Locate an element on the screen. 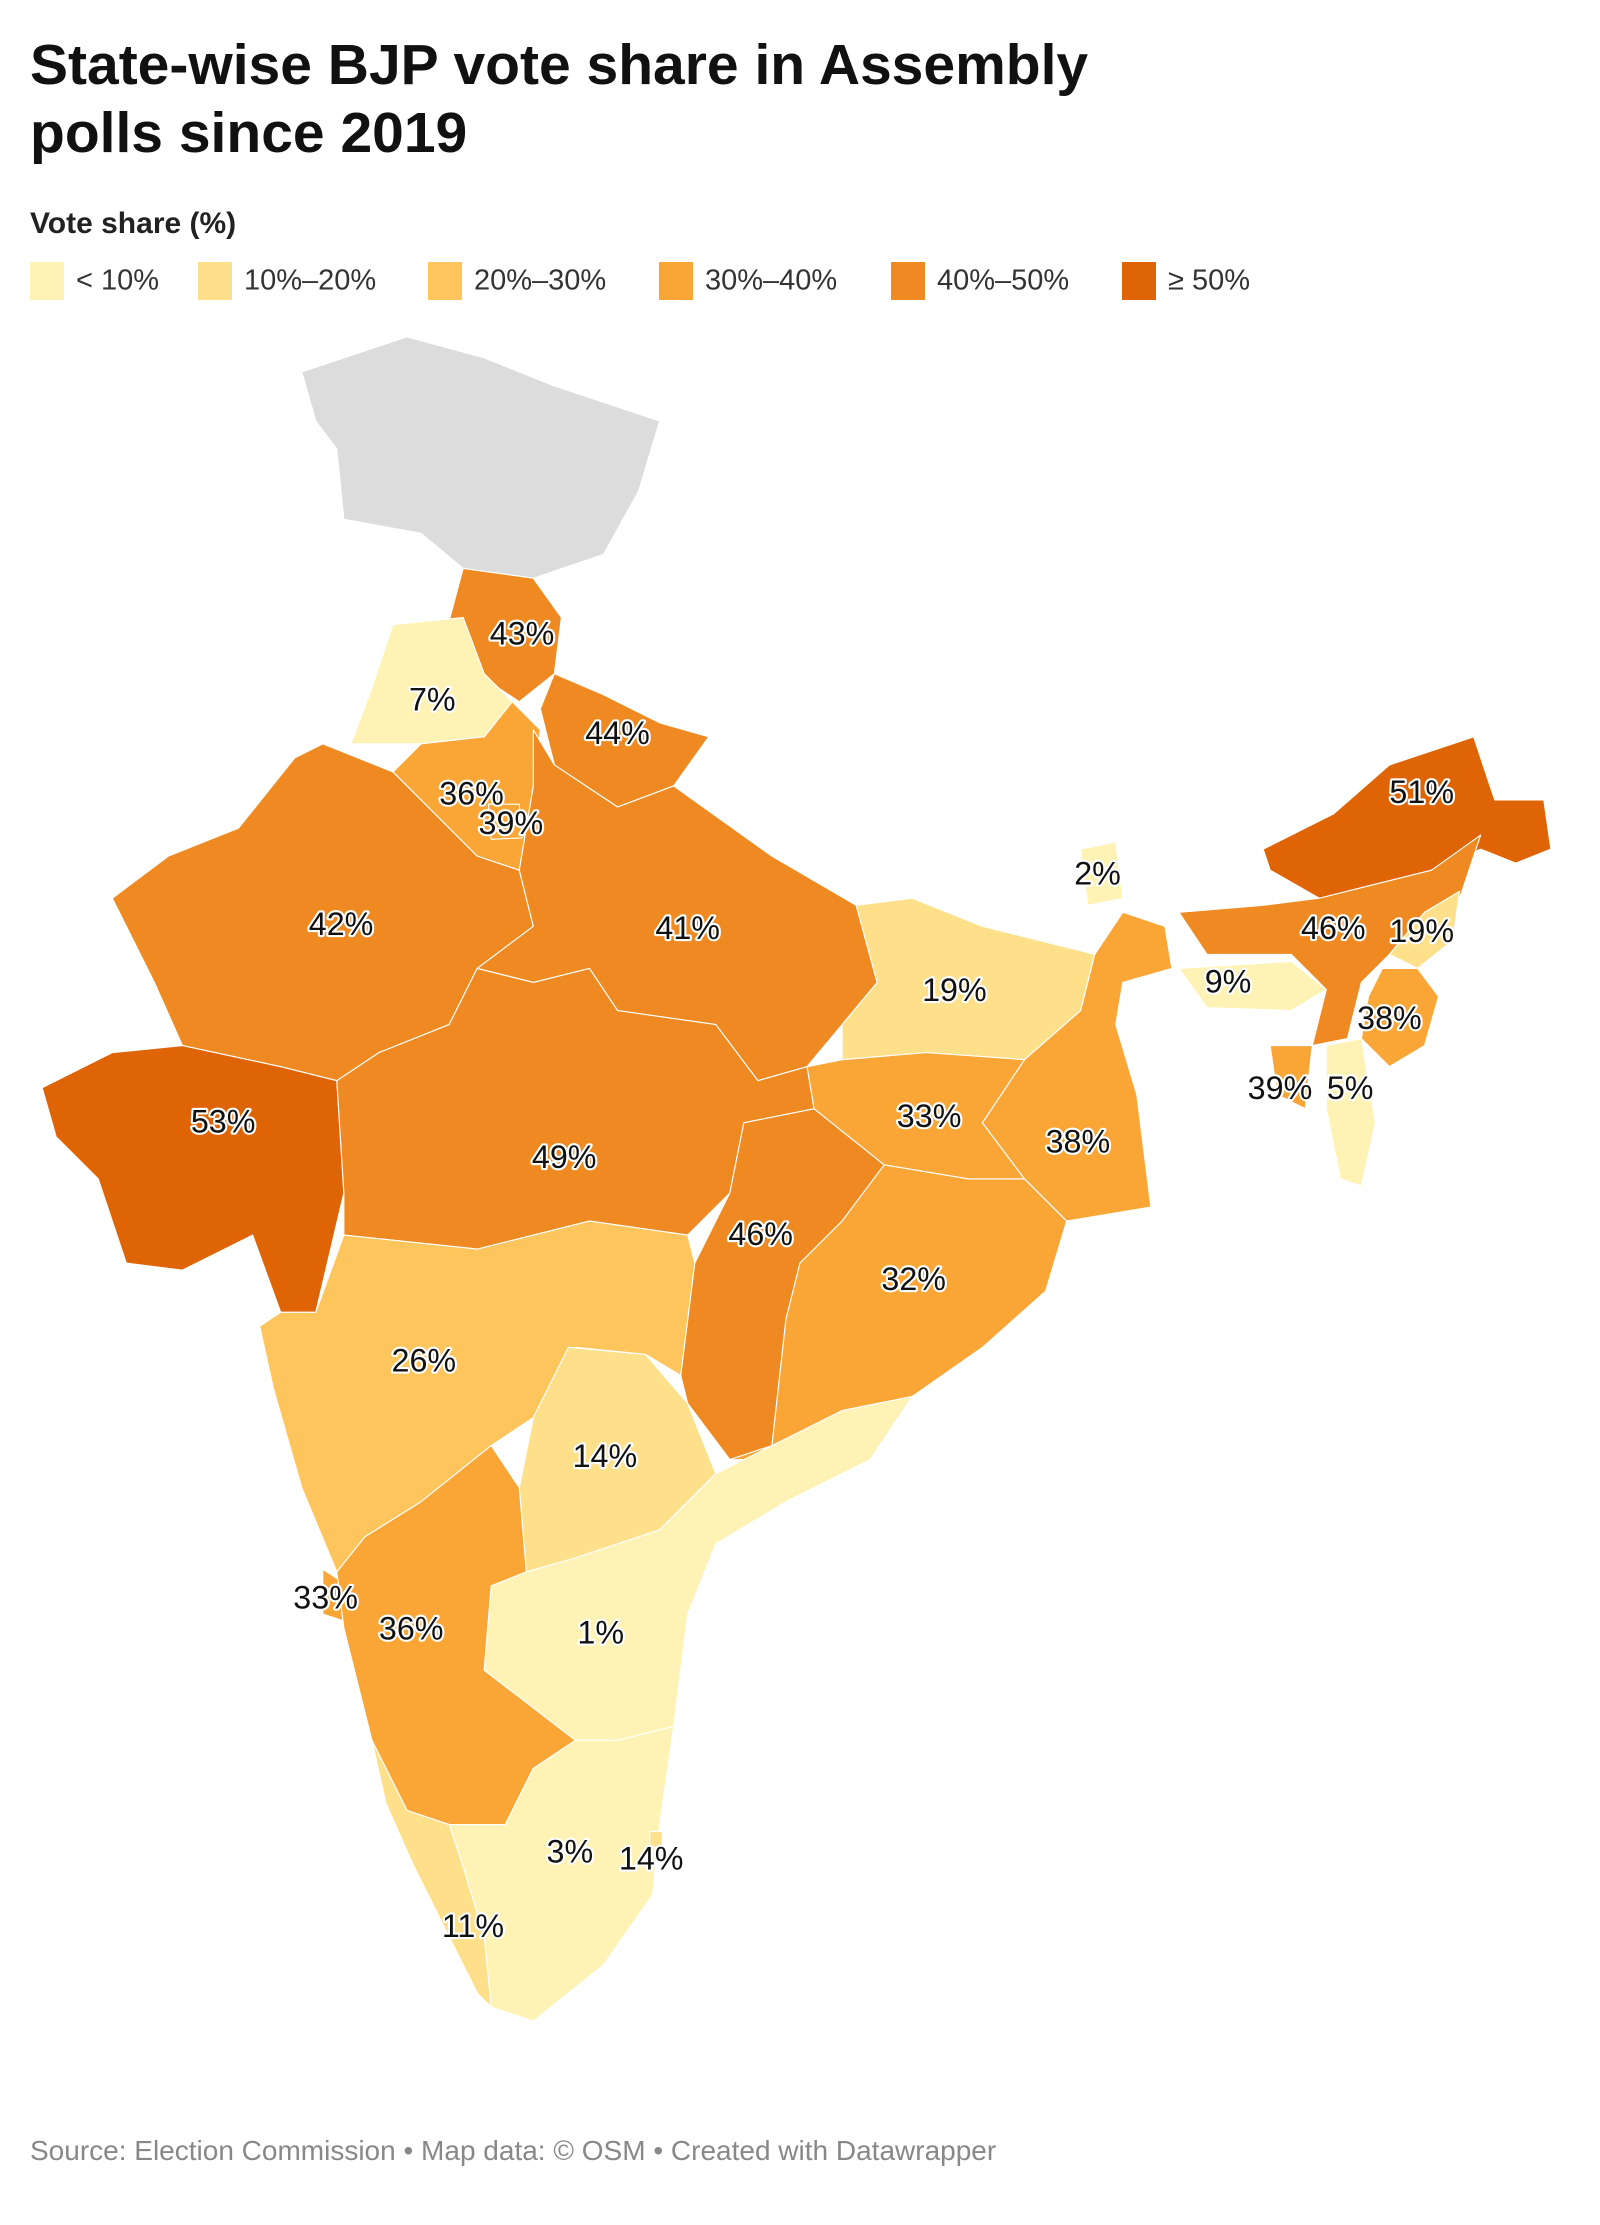 This screenshot has height=2225, width=1600. state-value-label: 5% is located at coordinates (1350, 1088).